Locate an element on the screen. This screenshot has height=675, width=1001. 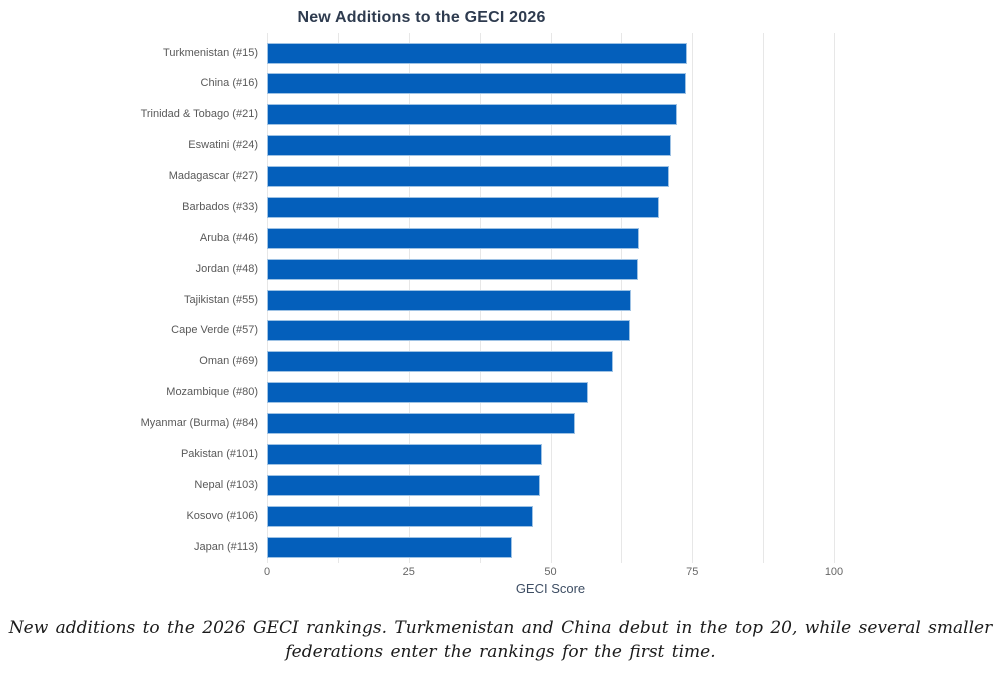
x-tick-label: 0 is located at coordinates (267, 572).